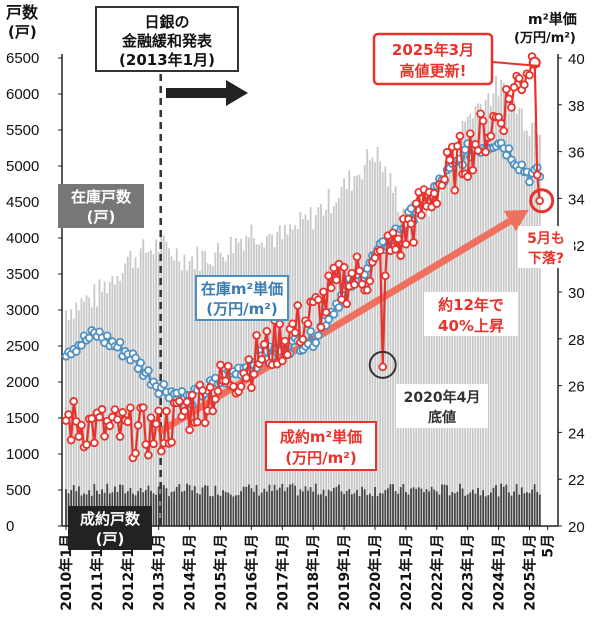 This screenshot has height=632, width=600. What do you see at coordinates (321, 446) in the screenshot?
I see `contract-price-label-box` at bounding box center [321, 446].